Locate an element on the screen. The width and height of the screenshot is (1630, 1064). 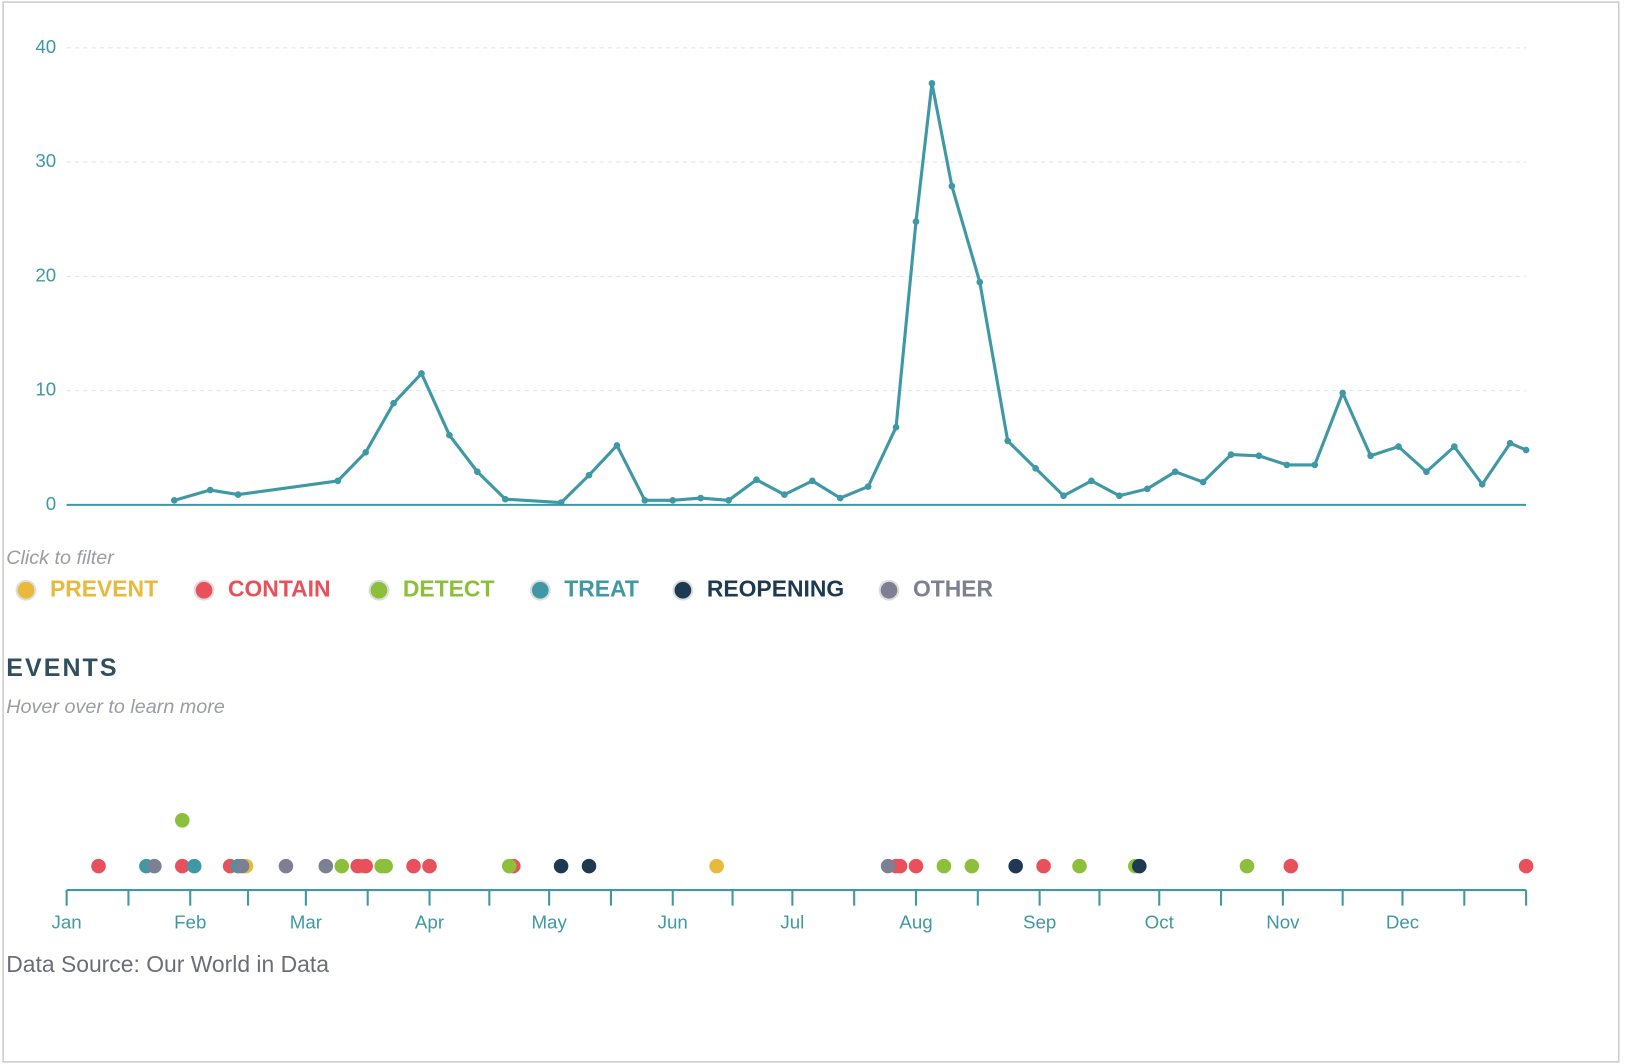
events-subtitle: Hover over to learn more is located at coordinates (115, 707).